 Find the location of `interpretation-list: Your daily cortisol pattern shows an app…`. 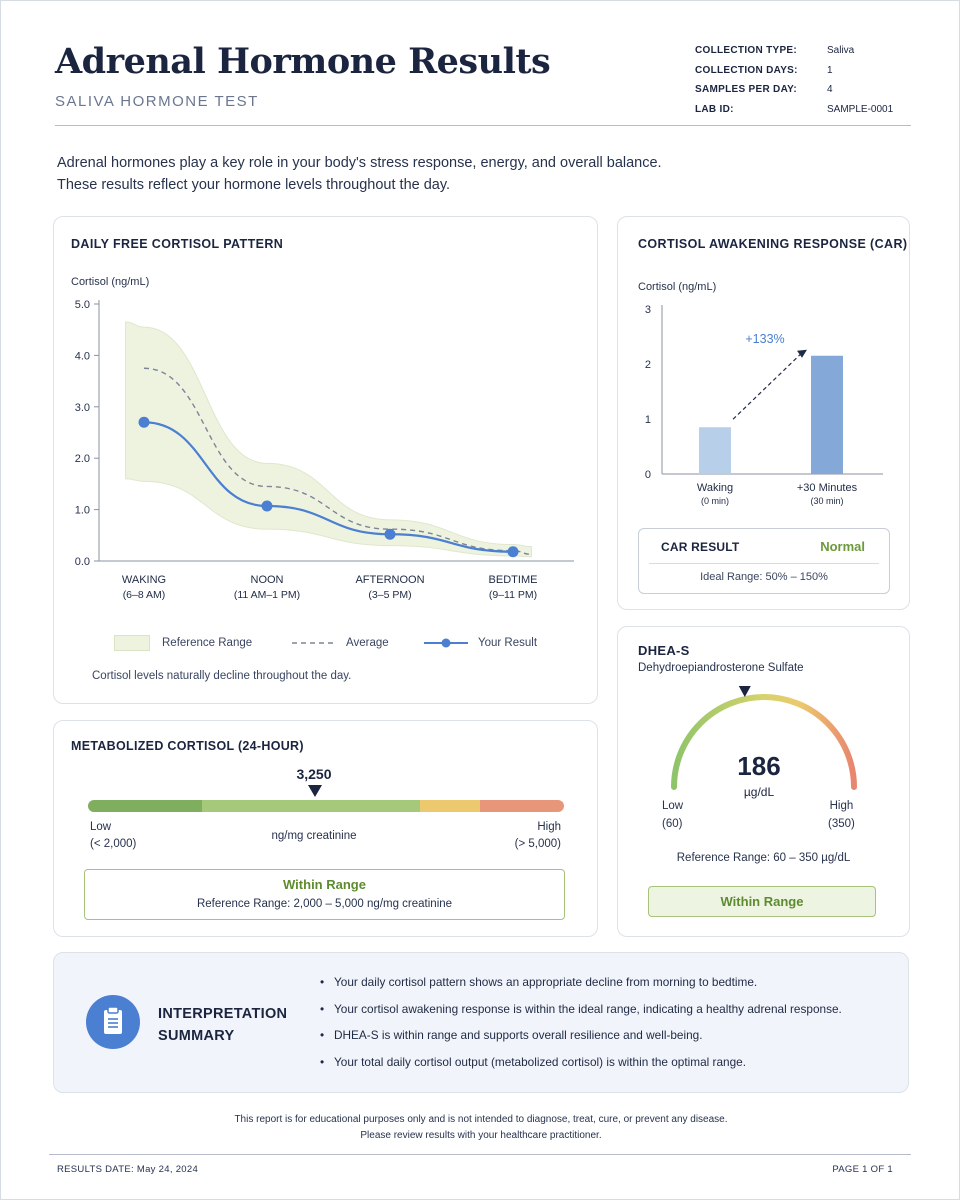

interpretation-list: Your daily cortisol pattern shows an app… is located at coordinates (605, 1028).